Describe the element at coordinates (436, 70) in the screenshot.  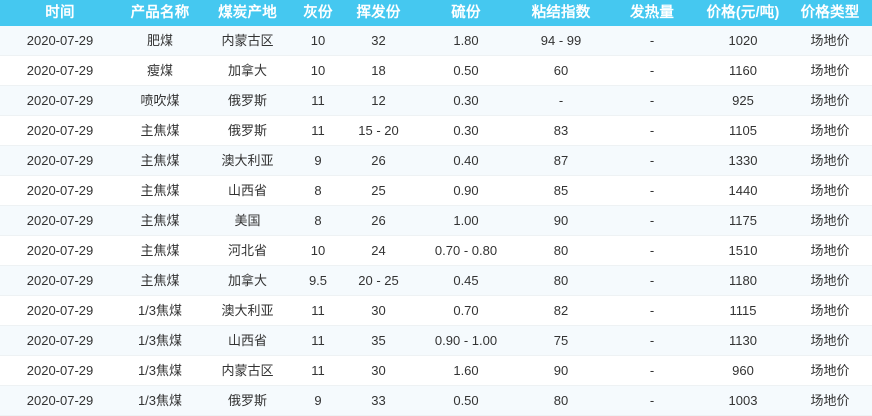
I see `table-row: 2020-07-29 瘦煤 加拿大 10 18 0.50 60-1160 场地价` at that location.